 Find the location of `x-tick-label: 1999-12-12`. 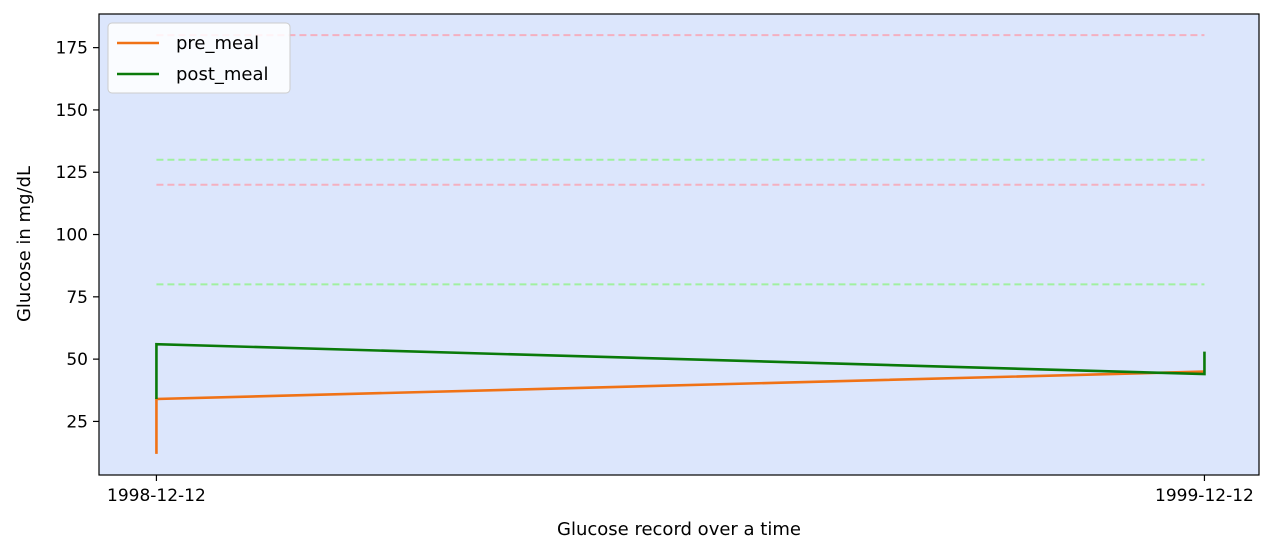

x-tick-label: 1999-12-12 is located at coordinates (1204, 496).